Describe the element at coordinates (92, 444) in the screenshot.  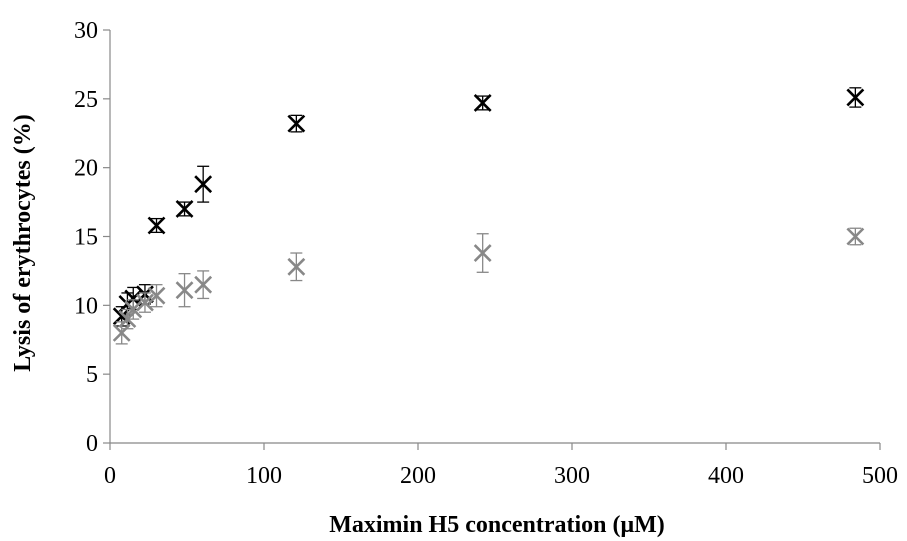
I see `y-tick-label: 0` at that location.